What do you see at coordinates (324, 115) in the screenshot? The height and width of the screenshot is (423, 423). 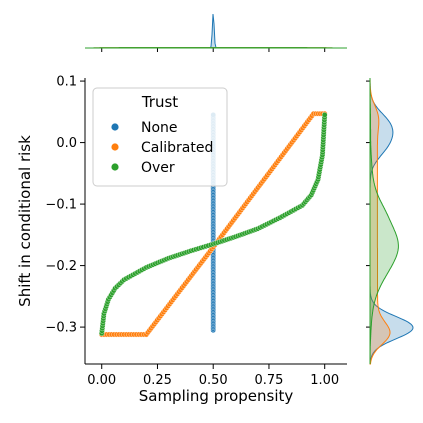 I see `data-point-over` at bounding box center [324, 115].